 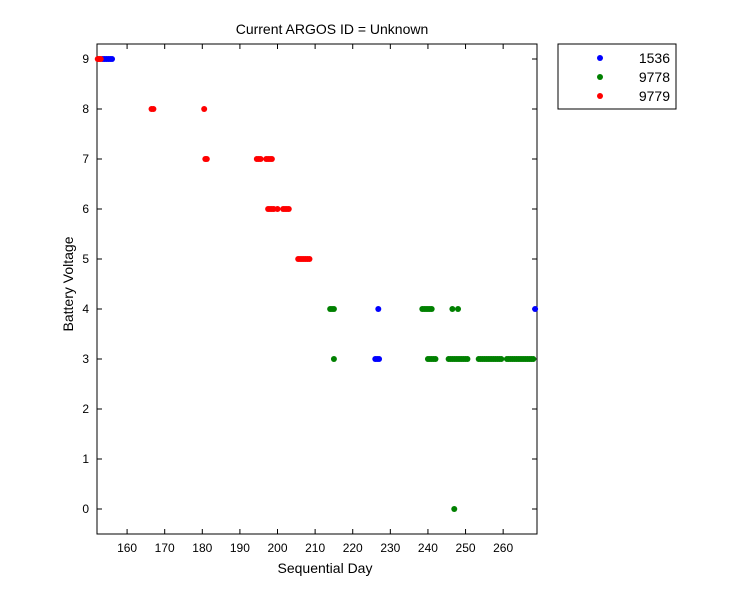 I want to click on x-tick-label: 160, so click(x=127, y=548).